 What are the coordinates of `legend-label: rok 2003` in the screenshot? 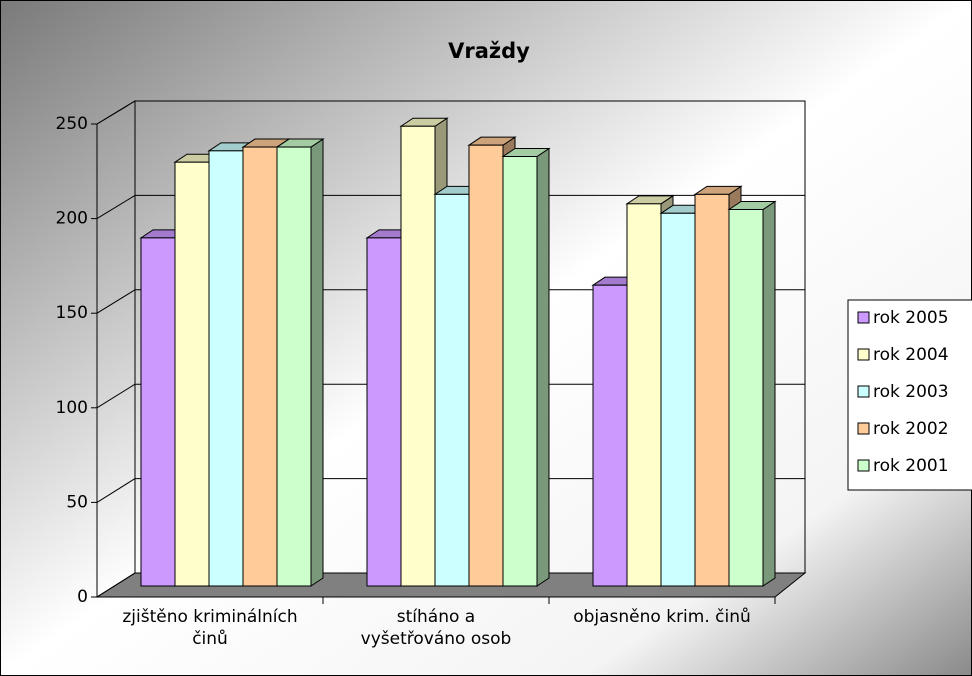 It's located at (911, 392).